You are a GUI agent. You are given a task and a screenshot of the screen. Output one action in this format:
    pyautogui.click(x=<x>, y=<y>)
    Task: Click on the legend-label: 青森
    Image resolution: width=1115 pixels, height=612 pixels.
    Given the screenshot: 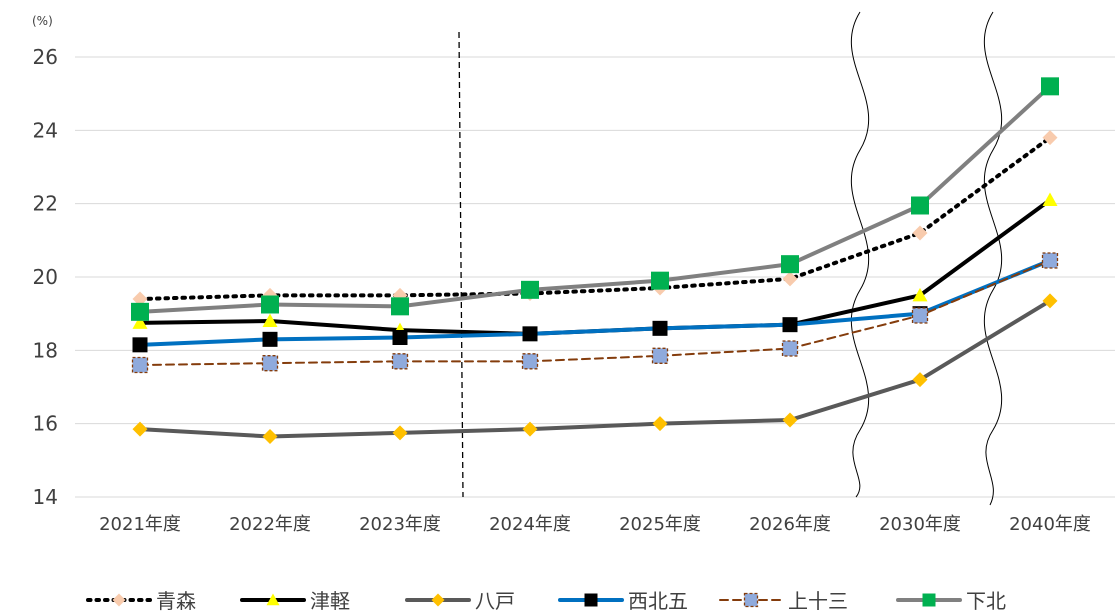 What is the action you would take?
    pyautogui.click(x=176, y=600)
    